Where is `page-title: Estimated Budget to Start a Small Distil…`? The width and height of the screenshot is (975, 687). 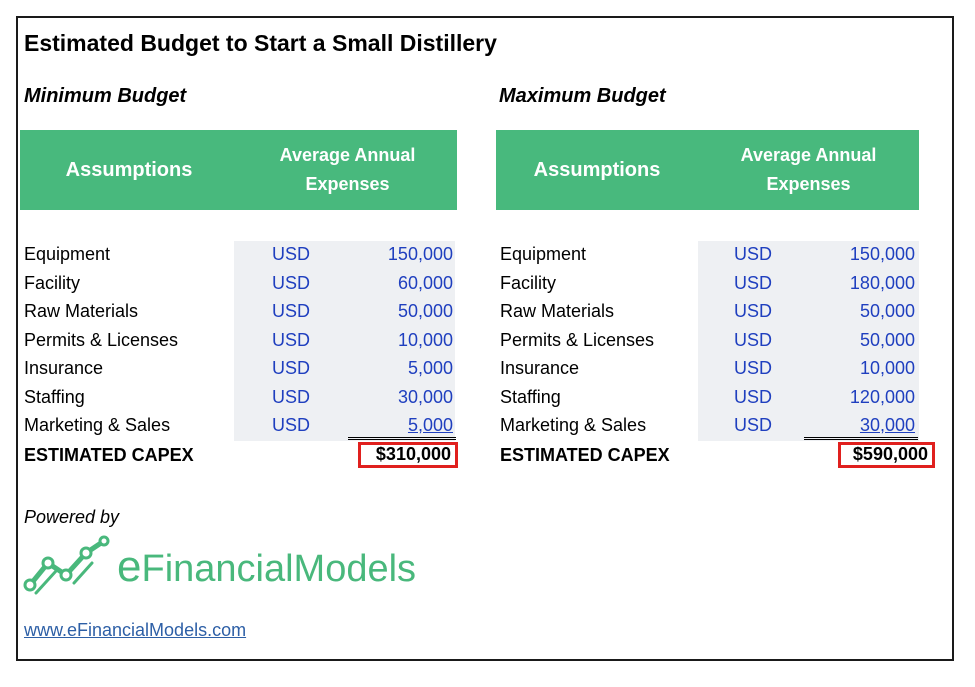
page-title: Estimated Budget to Start a Small Distil… is located at coordinates (260, 43).